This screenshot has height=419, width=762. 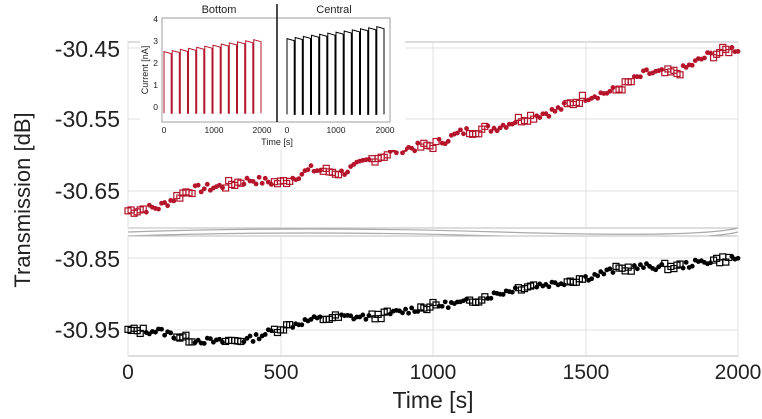 What do you see at coordinates (277, 142) in the screenshot?
I see `inset-x-axis-label: Time [s]` at bounding box center [277, 142].